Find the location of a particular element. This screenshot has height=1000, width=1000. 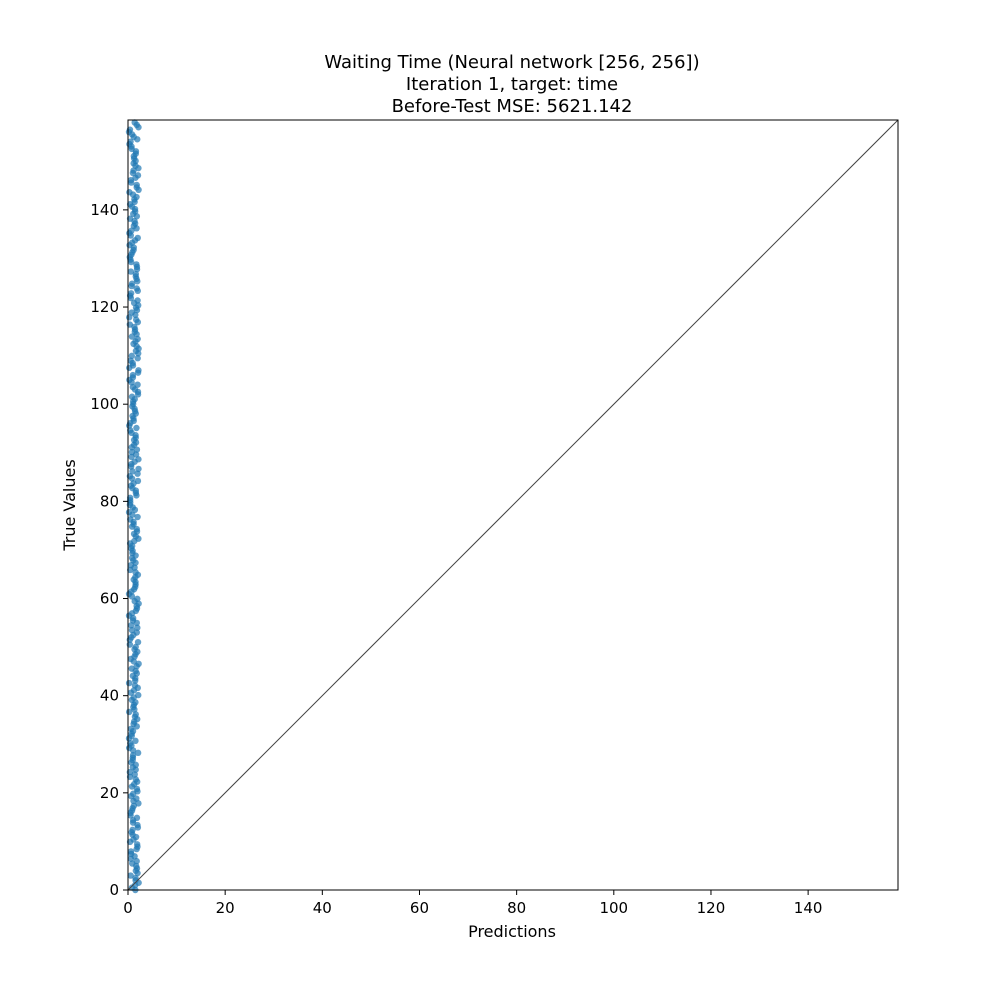

x-axis-ticks: 0 20 40 60 80 100 120 140 is located at coordinates (472, 903).